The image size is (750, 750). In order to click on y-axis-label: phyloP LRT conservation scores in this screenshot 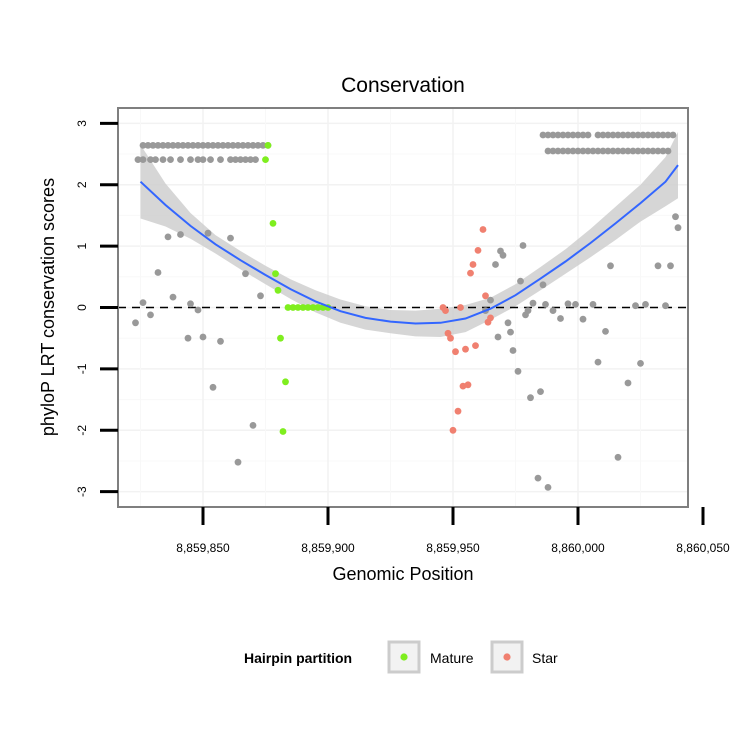, I will do `click(48, 307)`.